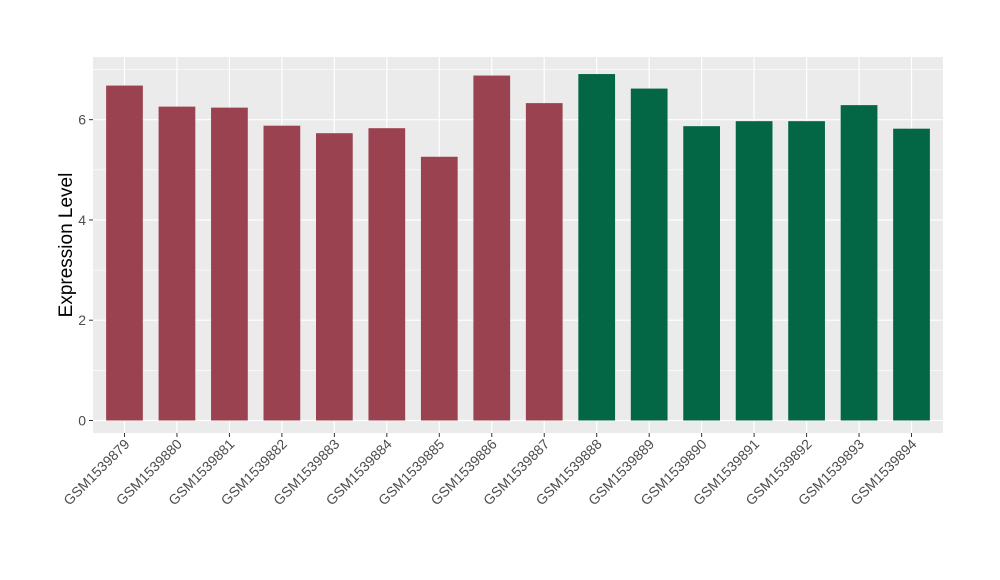 The width and height of the screenshot is (1000, 580). Describe the element at coordinates (66, 245) in the screenshot. I see `y-axis-title: Expression Level` at that location.